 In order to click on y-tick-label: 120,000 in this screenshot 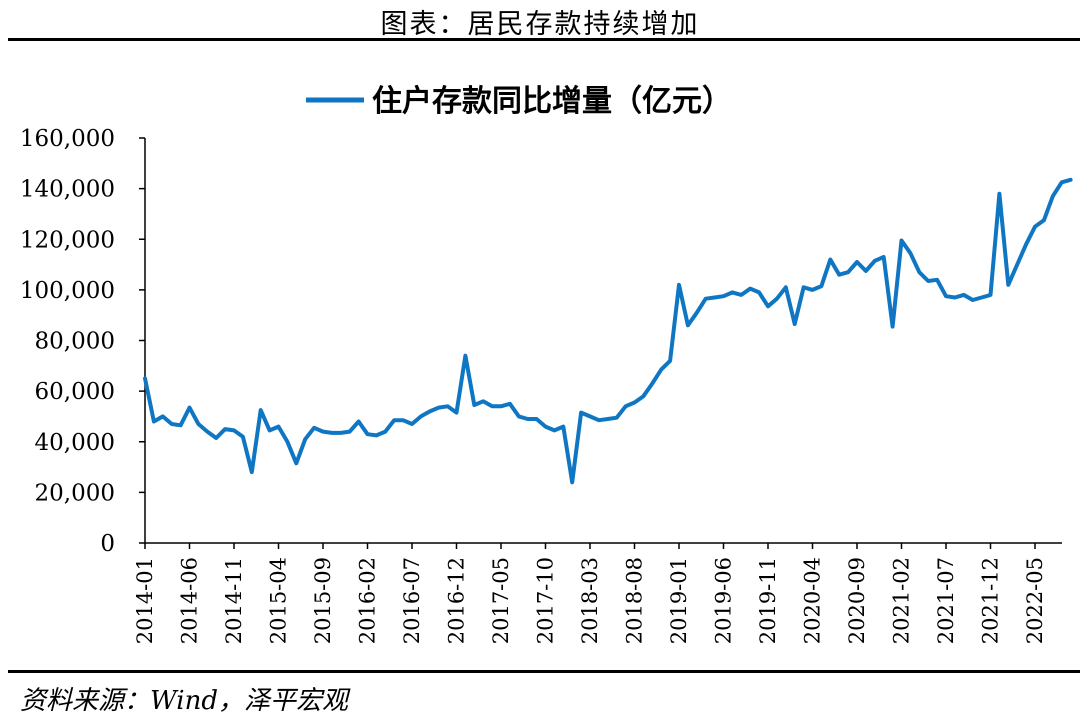, I will do `click(67, 240)`.